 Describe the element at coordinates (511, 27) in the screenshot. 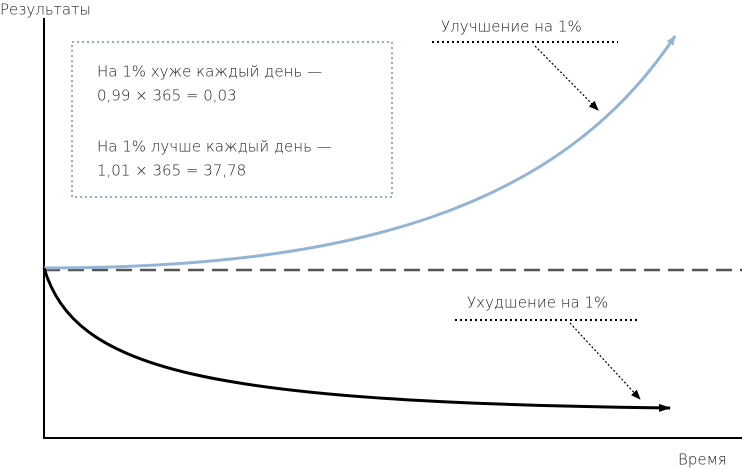

I see `upper-label: Улучшение на 1%` at that location.